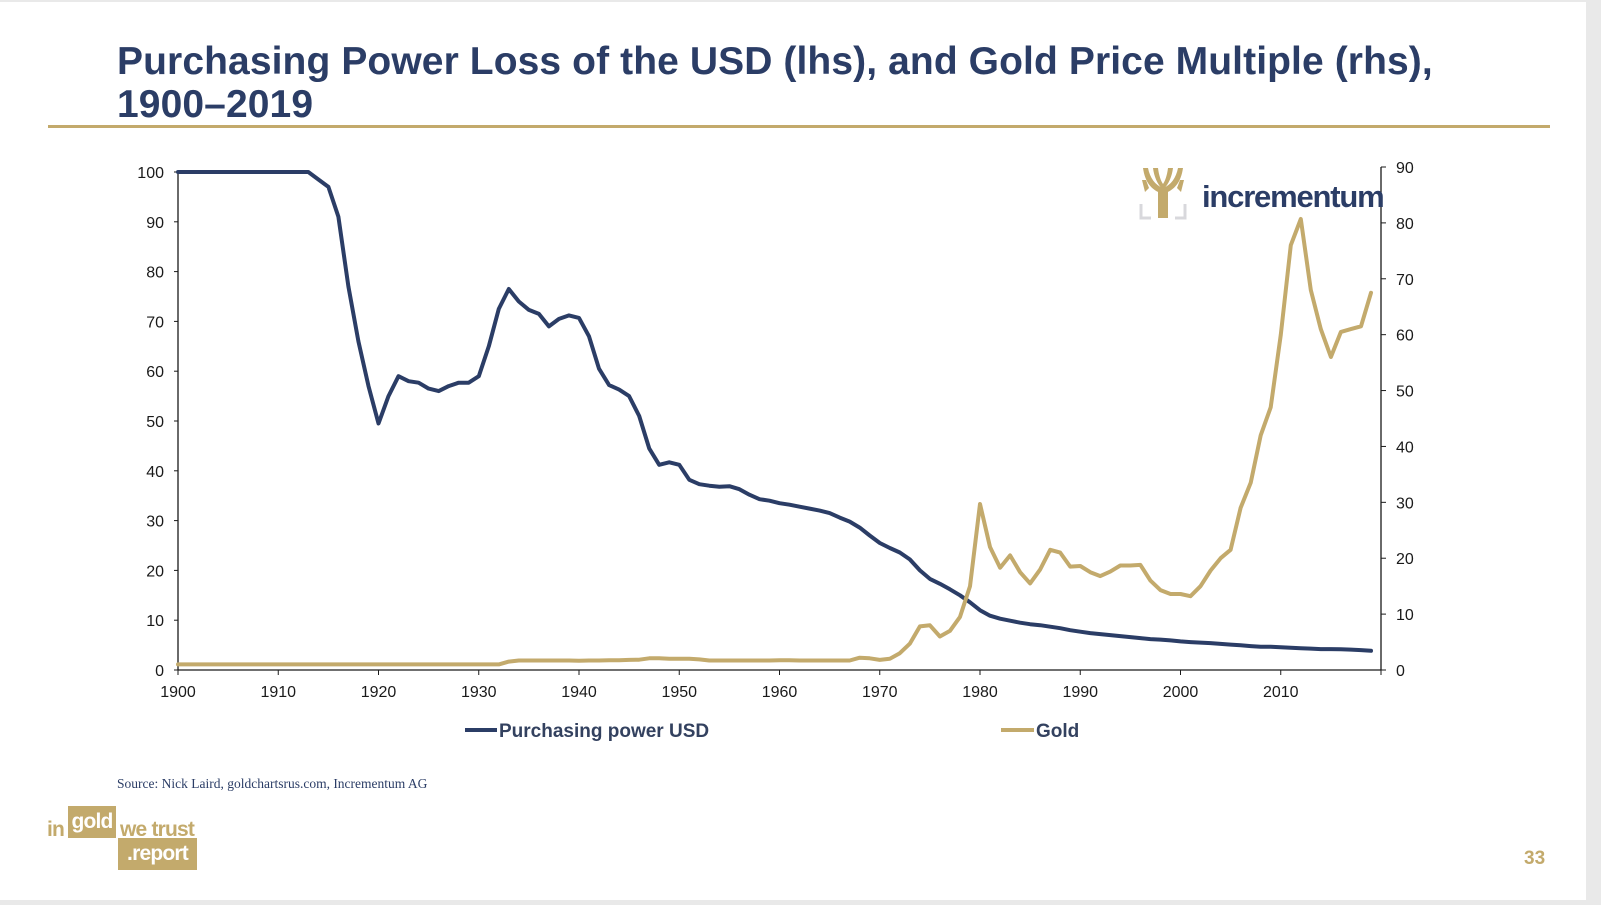  Describe the element at coordinates (157, 829) in the screenshot. I see `brand-word-we-trust: we trust` at that location.